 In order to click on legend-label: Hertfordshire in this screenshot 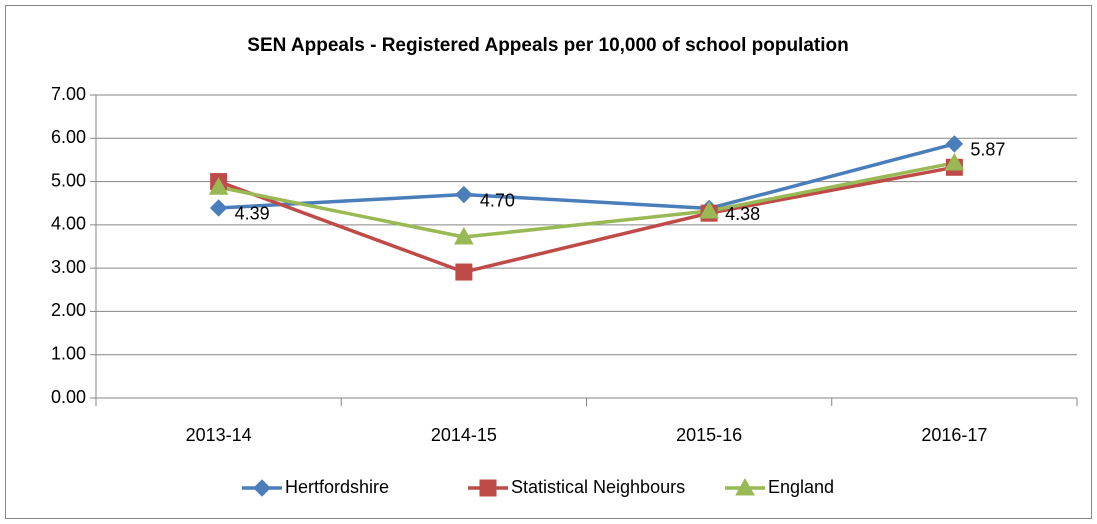, I will do `click(337, 487)`.